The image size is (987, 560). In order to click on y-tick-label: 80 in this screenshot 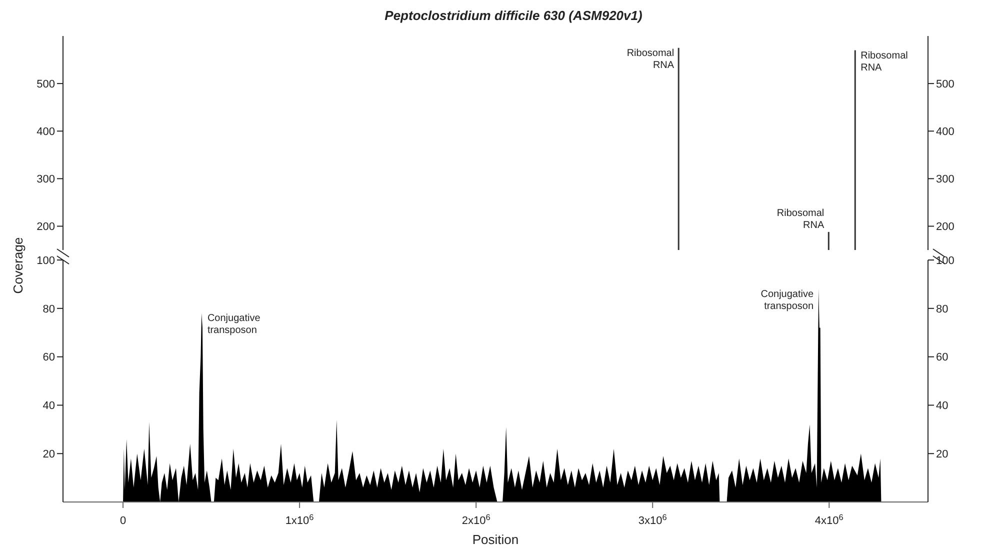, I will do `click(48, 309)`.